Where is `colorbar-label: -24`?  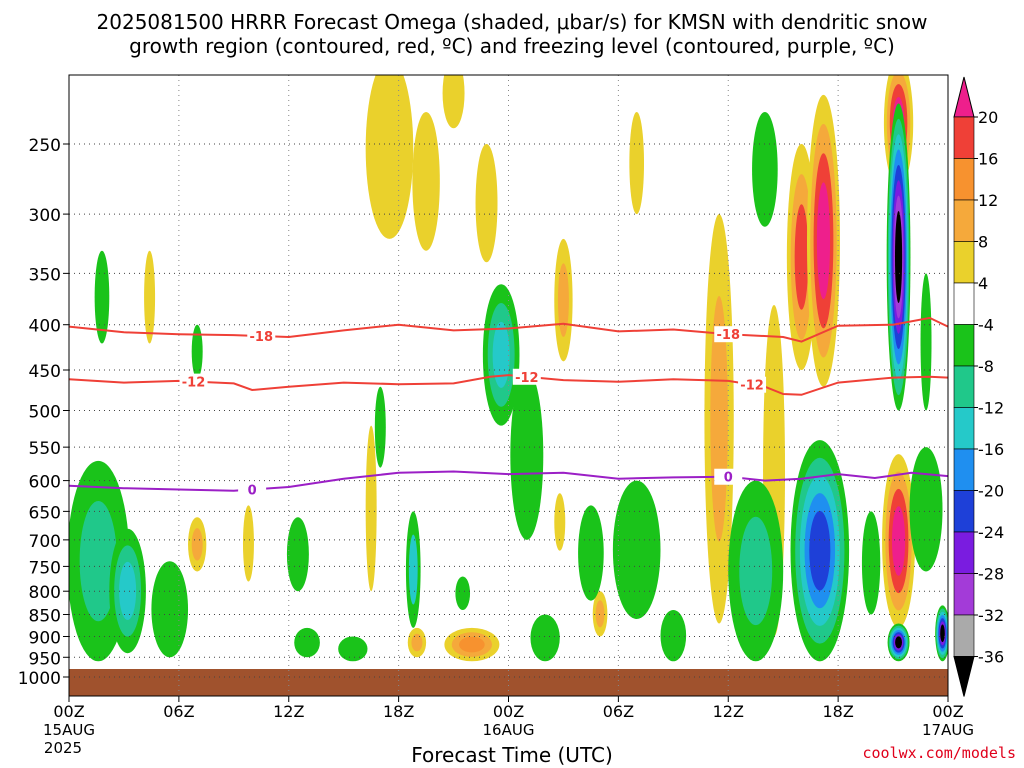 colorbar-label: -24 is located at coordinates (991, 532).